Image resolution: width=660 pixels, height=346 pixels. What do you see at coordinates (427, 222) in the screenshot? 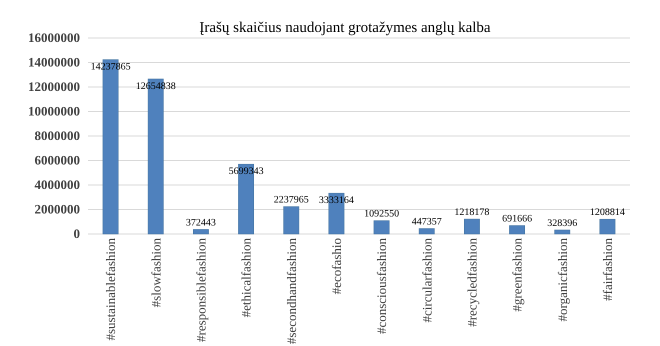
I see `data-label: 447357` at bounding box center [427, 222].